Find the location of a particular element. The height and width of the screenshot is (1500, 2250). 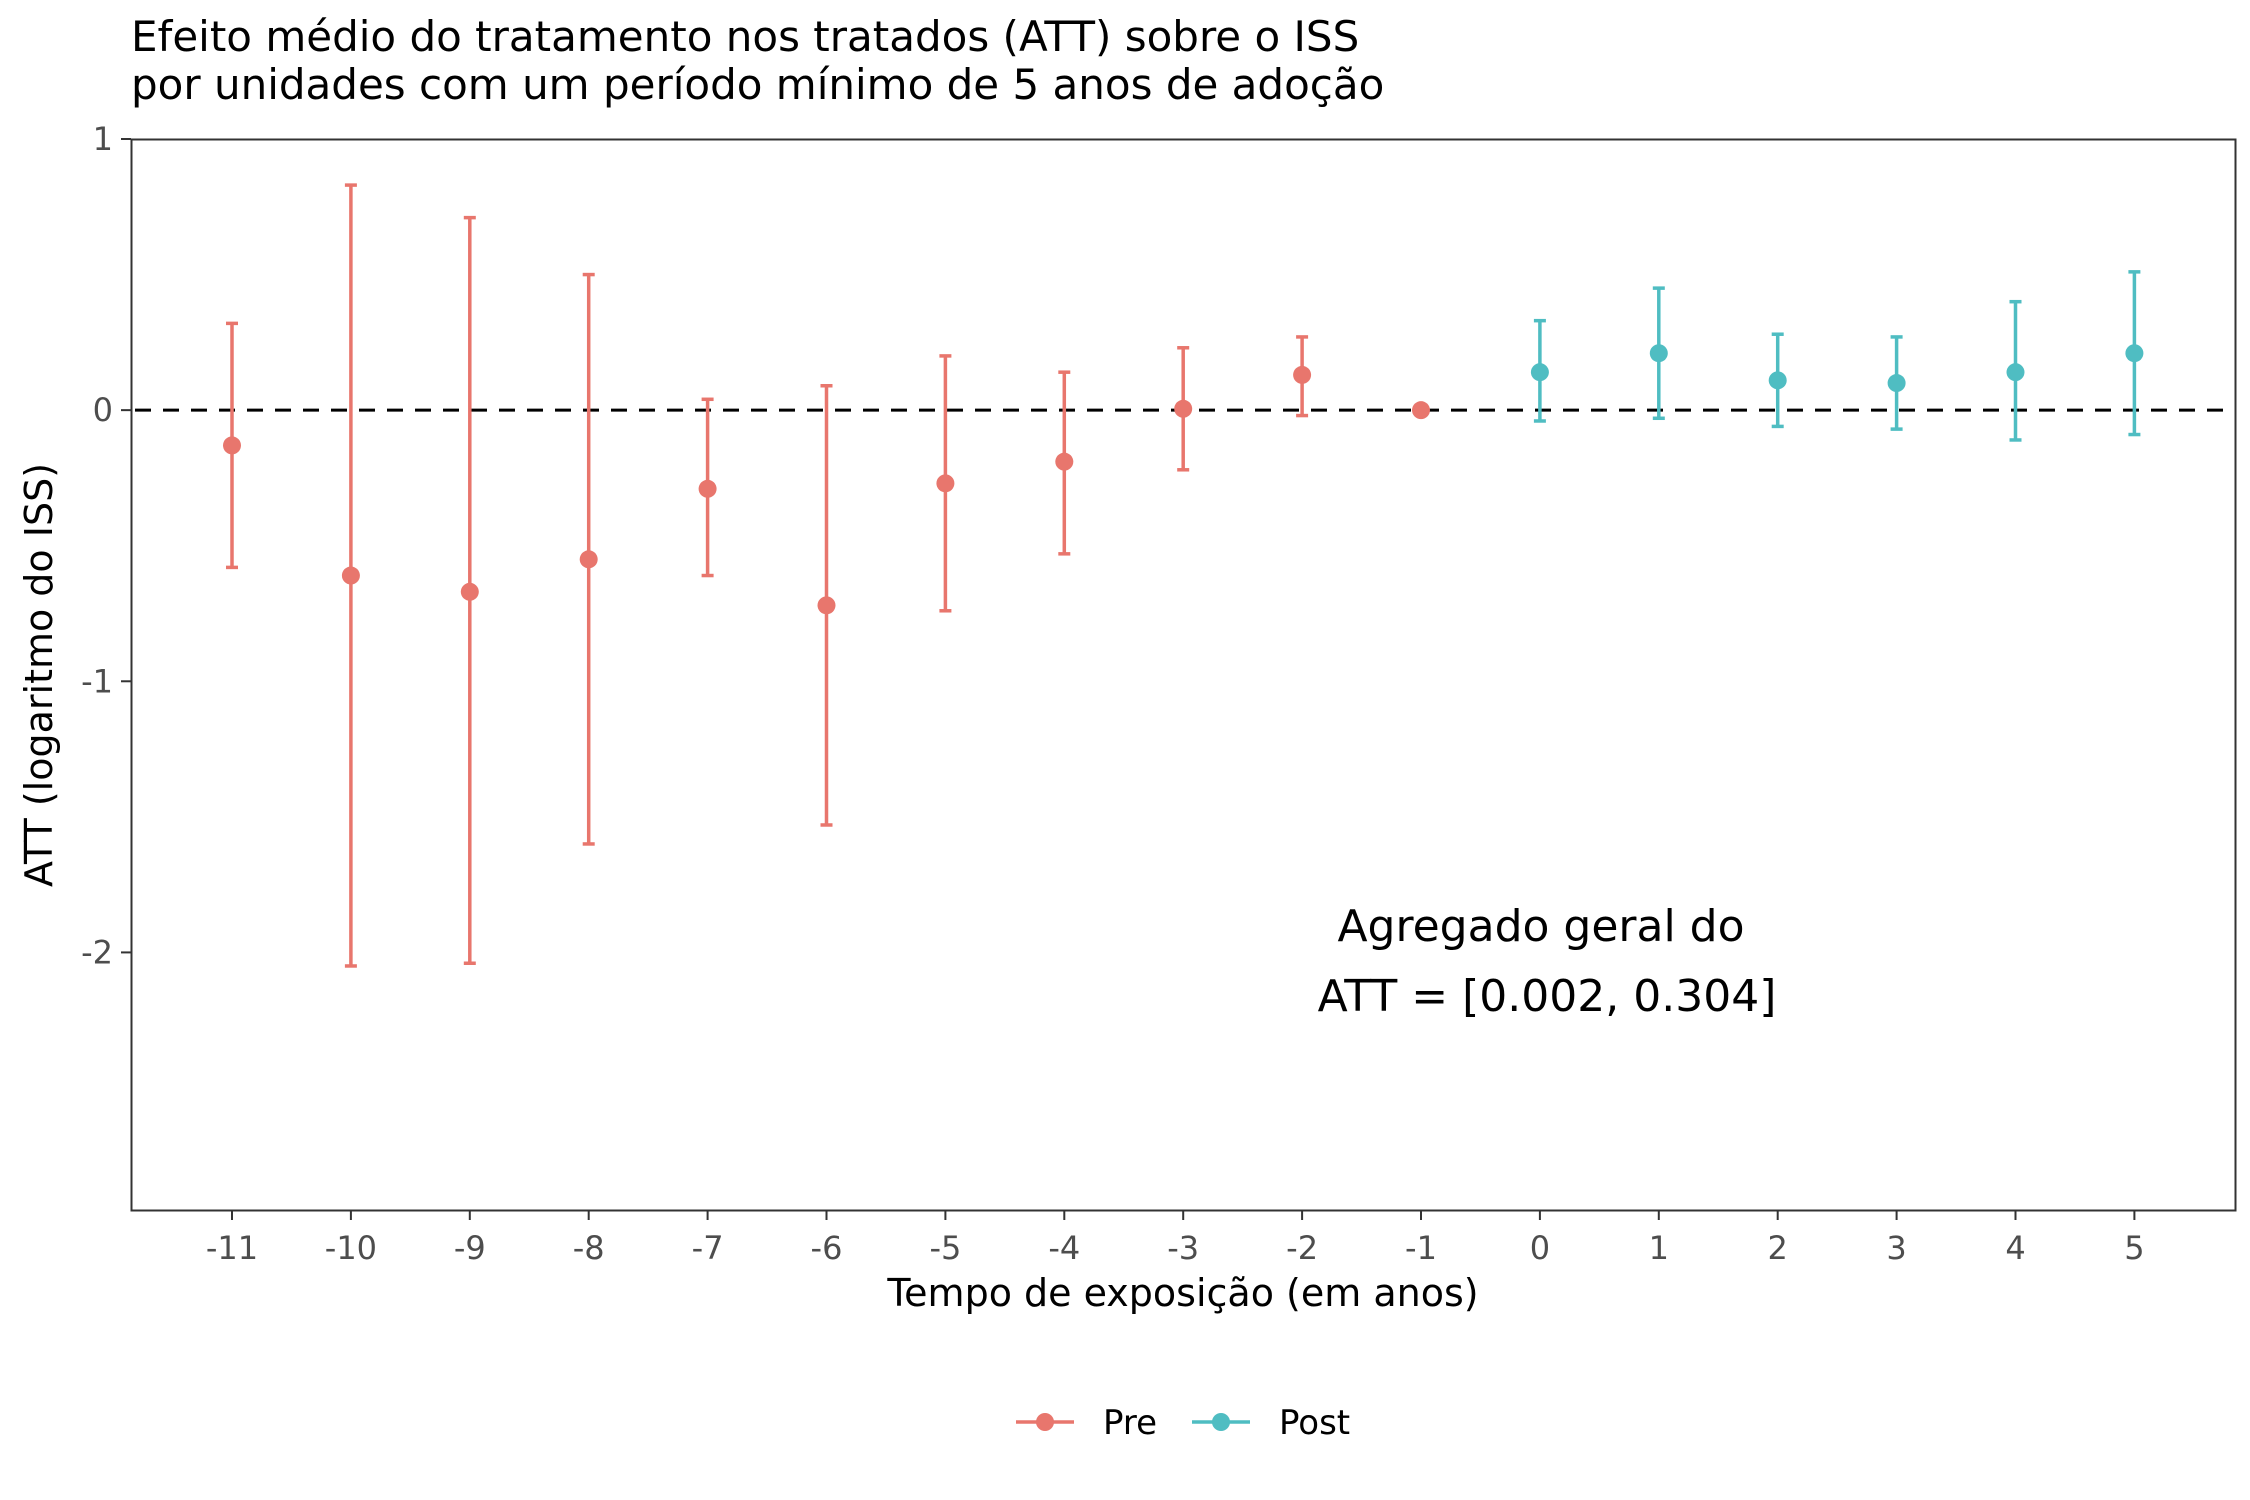

y-tick-label: -2 is located at coordinates (97, 952).